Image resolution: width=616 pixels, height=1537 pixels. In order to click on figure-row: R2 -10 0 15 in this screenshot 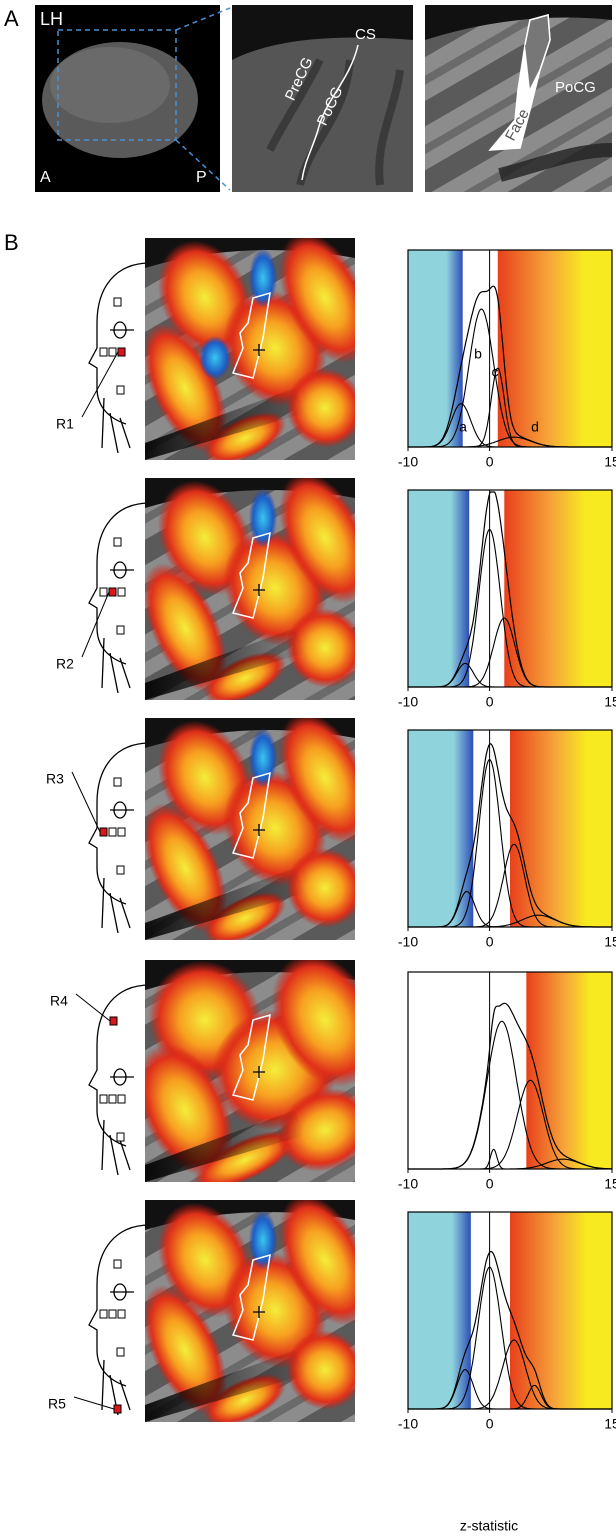, I will do `click(336, 594)`.